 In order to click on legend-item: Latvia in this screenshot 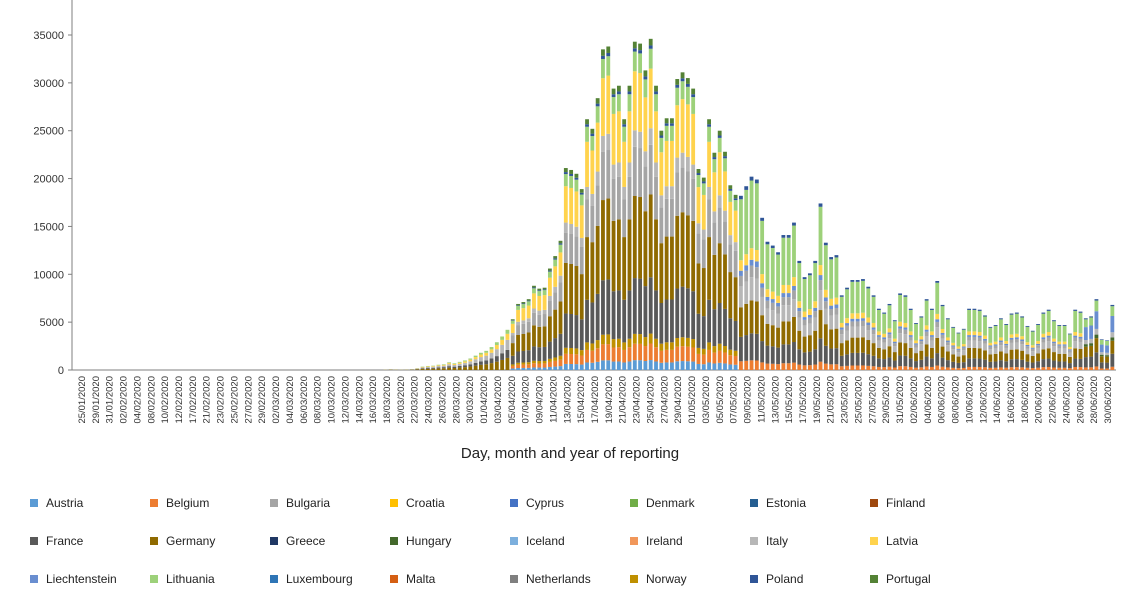, I will do `click(894, 541)`.